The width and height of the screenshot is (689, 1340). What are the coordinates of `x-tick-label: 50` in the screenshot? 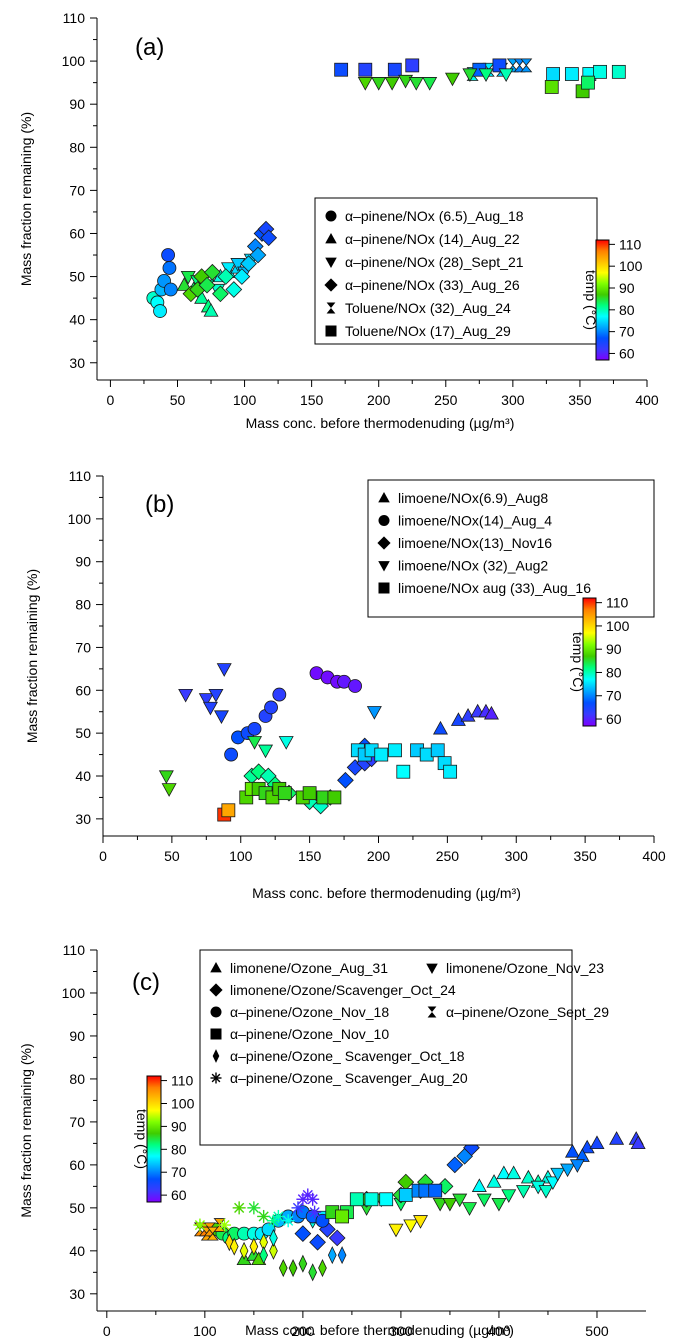 It's located at (172, 856).